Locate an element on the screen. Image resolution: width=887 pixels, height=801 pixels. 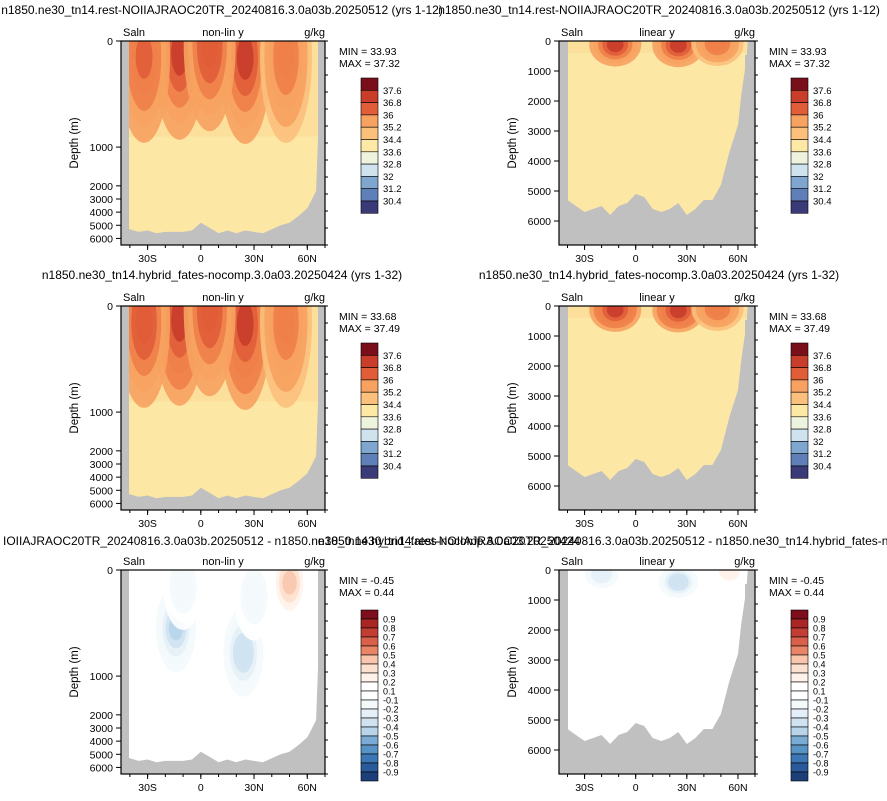
colorbar-label: -0.9 is located at coordinates (391, 773).